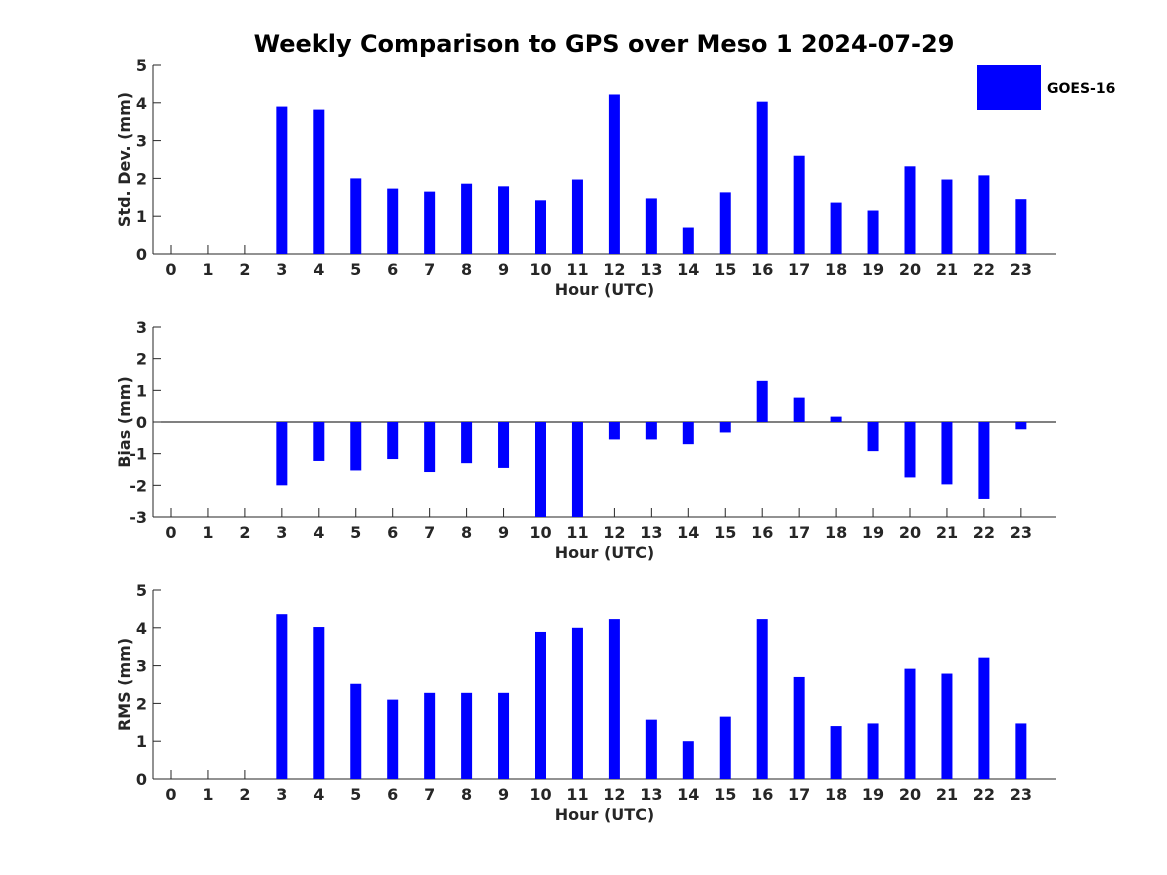 The image size is (1167, 875). I want to click on std-dev-xtick-label: 1, so click(207, 269).